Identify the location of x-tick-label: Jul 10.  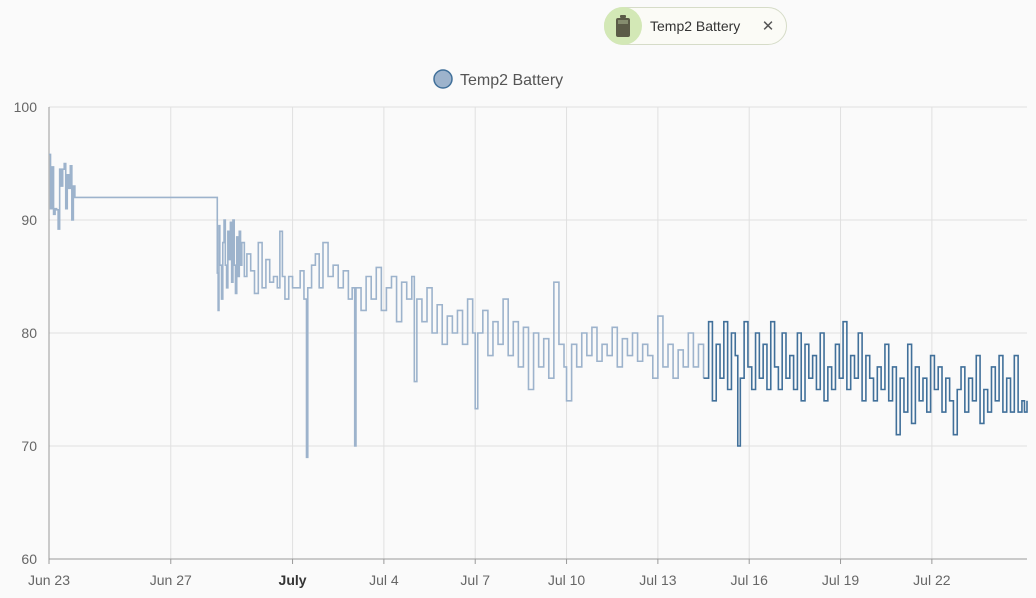
(567, 580).